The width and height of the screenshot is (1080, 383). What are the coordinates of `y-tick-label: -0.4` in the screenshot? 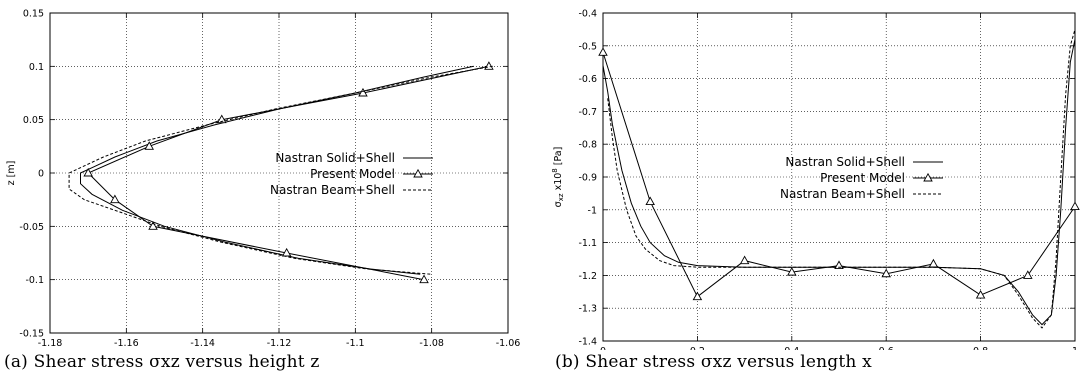 It's located at (587, 14).